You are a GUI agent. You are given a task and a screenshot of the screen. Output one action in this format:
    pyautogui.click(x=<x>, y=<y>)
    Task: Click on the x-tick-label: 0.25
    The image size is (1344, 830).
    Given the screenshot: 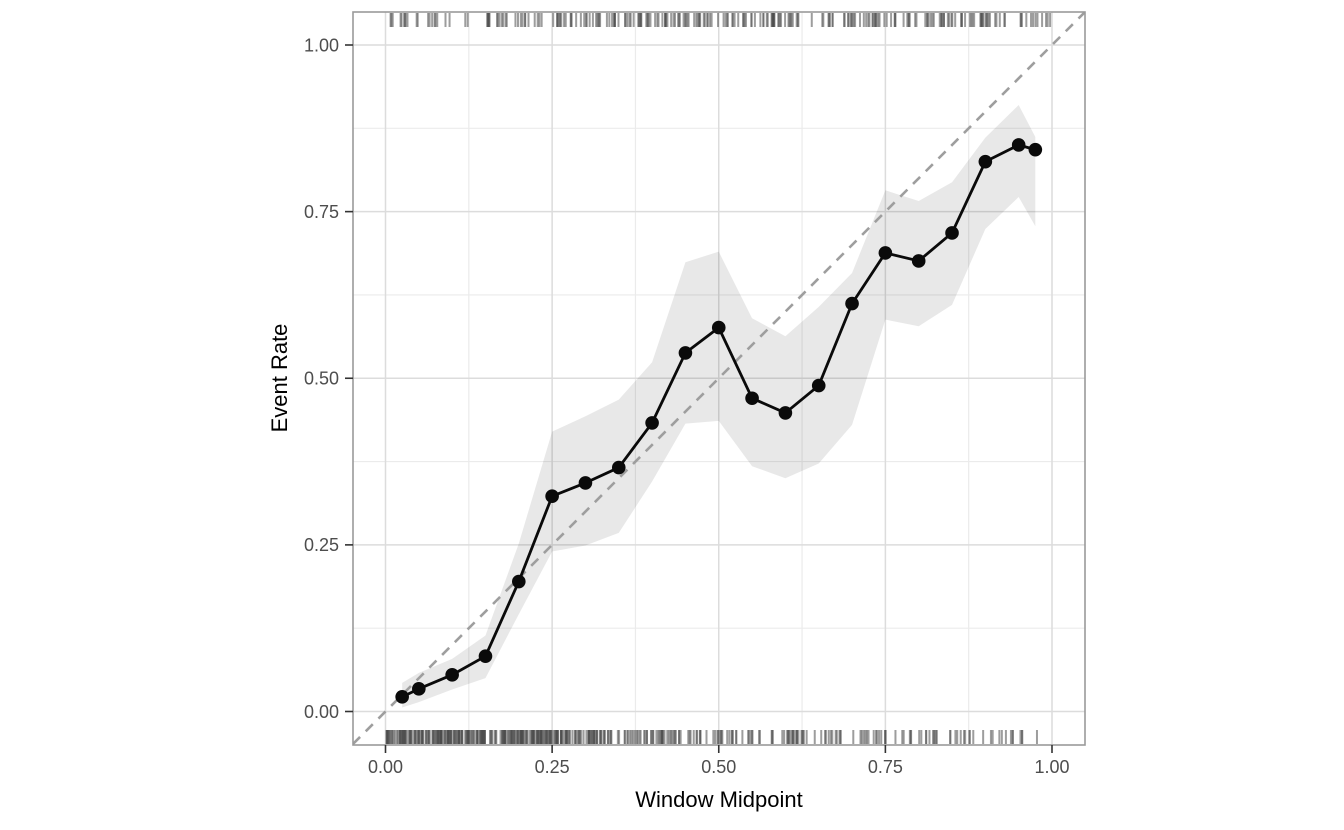 What is the action you would take?
    pyautogui.click(x=552, y=767)
    